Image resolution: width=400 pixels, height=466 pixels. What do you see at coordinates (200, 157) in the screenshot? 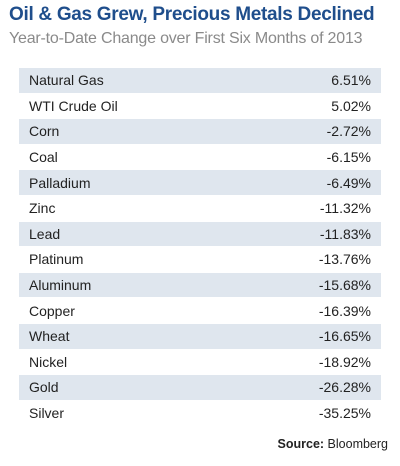
I see `table-row: Coal -6.15%` at bounding box center [200, 157].